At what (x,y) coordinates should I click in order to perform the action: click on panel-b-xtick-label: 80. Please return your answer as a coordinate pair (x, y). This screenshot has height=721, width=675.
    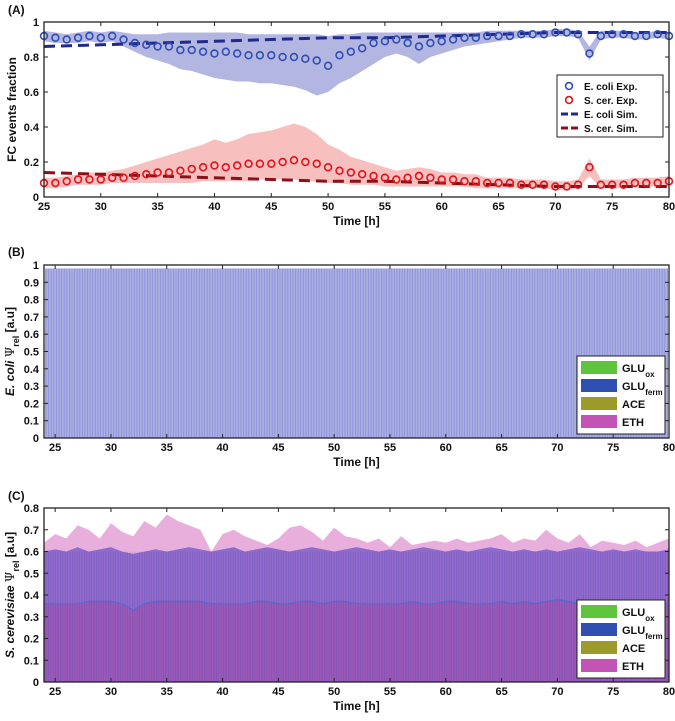
    Looking at the image, I should click on (669, 448).